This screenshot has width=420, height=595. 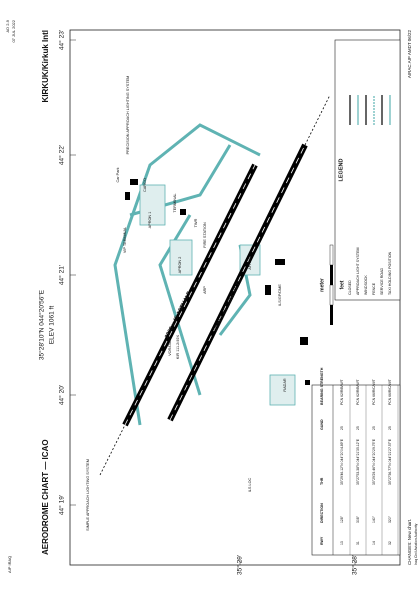 I want to click on footer-changes: CHANGES: New chart., so click(x=409, y=542).